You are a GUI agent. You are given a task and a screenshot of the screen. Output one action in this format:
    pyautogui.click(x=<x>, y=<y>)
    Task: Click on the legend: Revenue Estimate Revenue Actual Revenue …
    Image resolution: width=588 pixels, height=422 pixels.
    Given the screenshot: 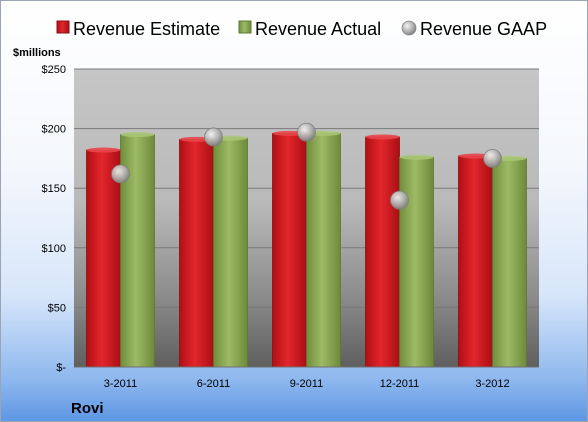 What is the action you would take?
    pyautogui.click(x=301, y=29)
    